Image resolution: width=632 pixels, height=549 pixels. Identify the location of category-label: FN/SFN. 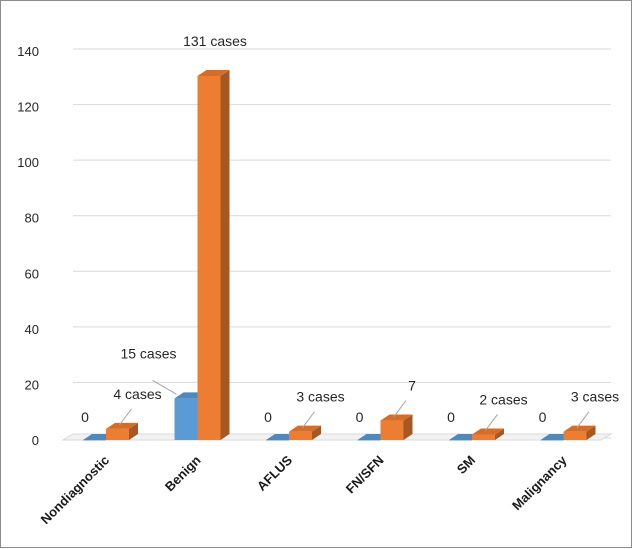
(365, 475).